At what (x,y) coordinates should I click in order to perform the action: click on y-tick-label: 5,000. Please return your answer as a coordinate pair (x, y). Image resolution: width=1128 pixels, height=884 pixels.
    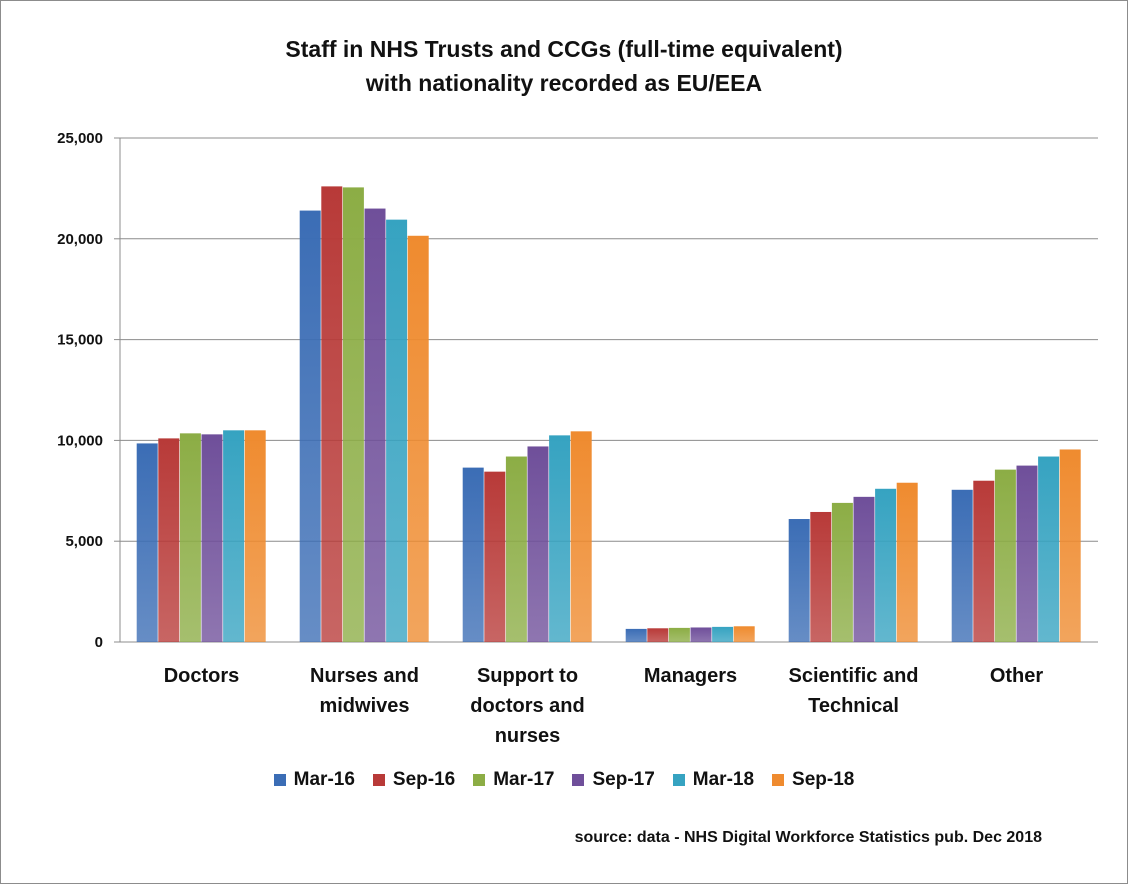
    Looking at the image, I should click on (84, 541).